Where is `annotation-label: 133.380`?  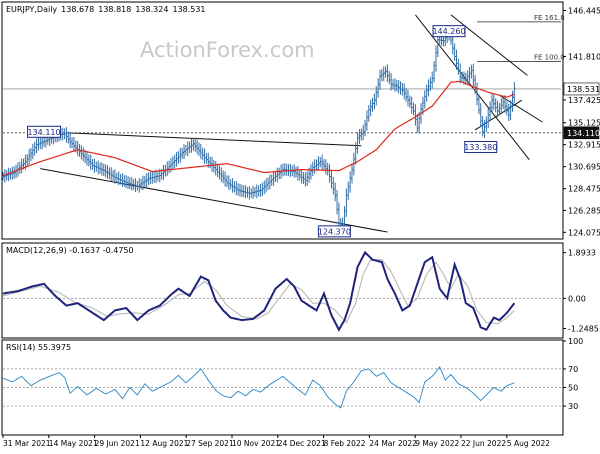 annotation-label: 133.380 is located at coordinates (480, 147).